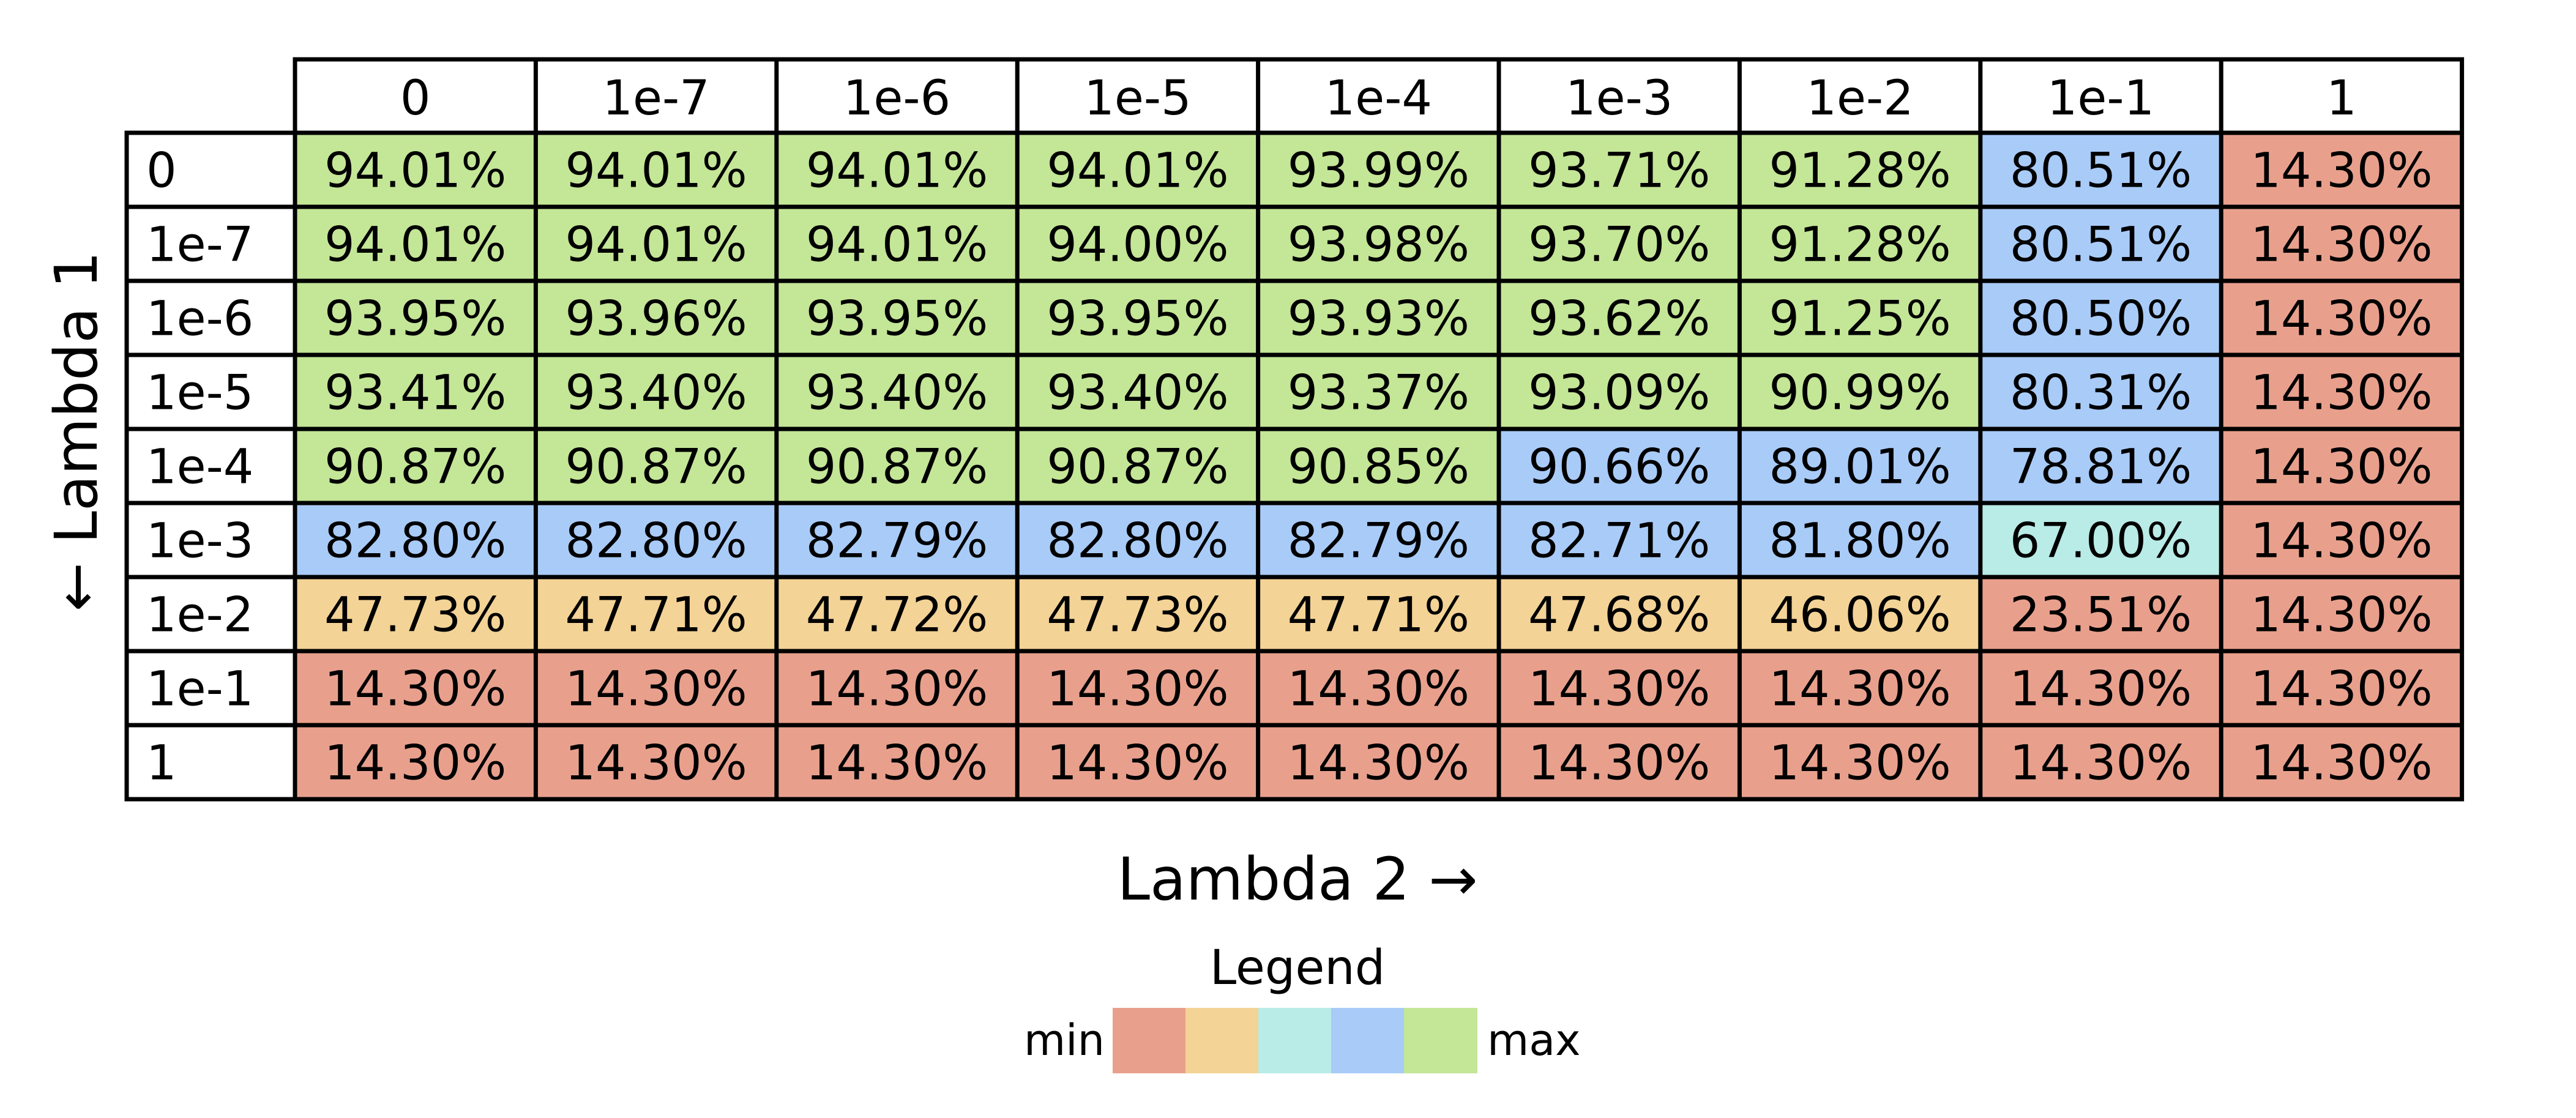 The image size is (2576, 1118). Describe the element at coordinates (2101, 467) in the screenshot. I see `cell-value-label: 78.81%` at that location.